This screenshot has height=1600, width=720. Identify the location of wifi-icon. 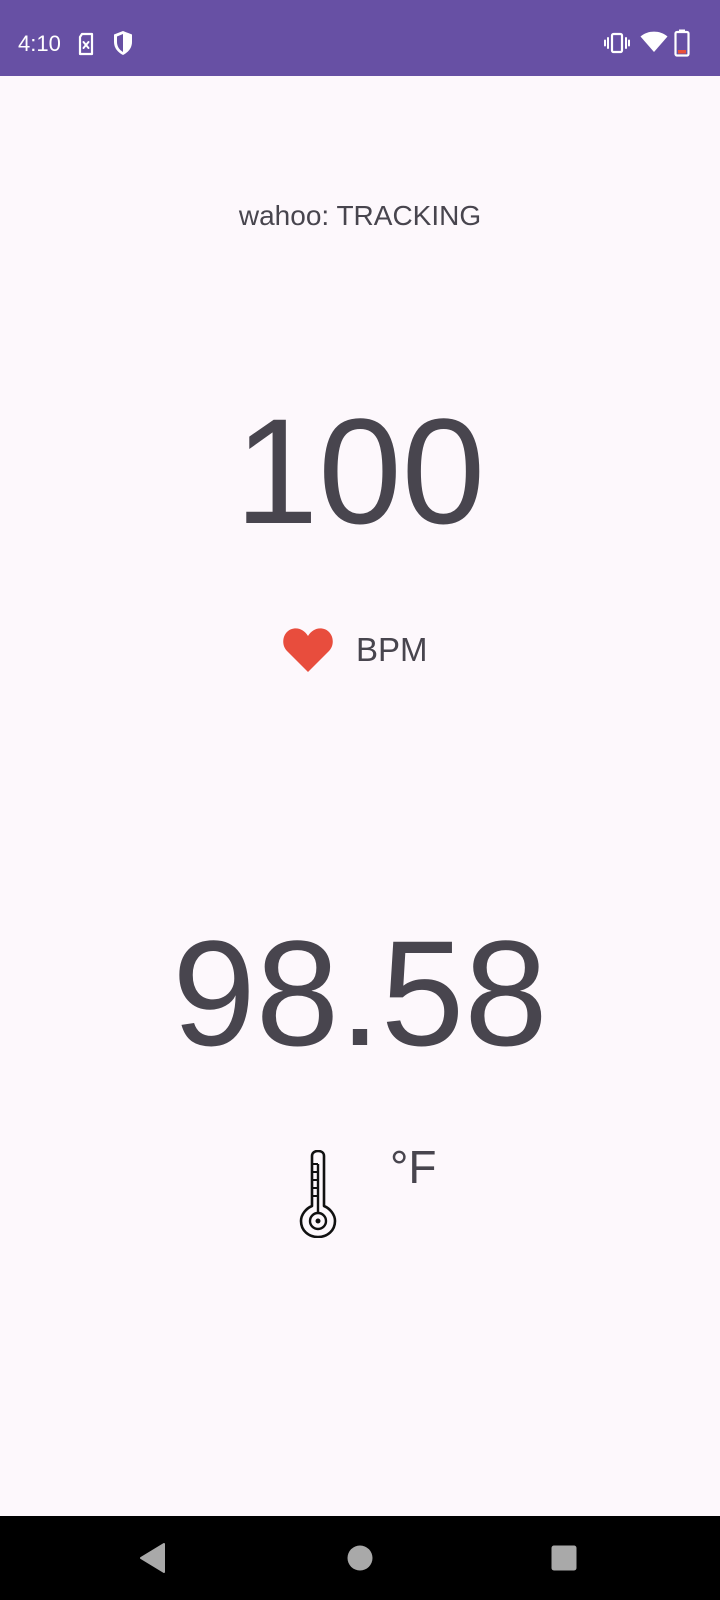
(654, 41).